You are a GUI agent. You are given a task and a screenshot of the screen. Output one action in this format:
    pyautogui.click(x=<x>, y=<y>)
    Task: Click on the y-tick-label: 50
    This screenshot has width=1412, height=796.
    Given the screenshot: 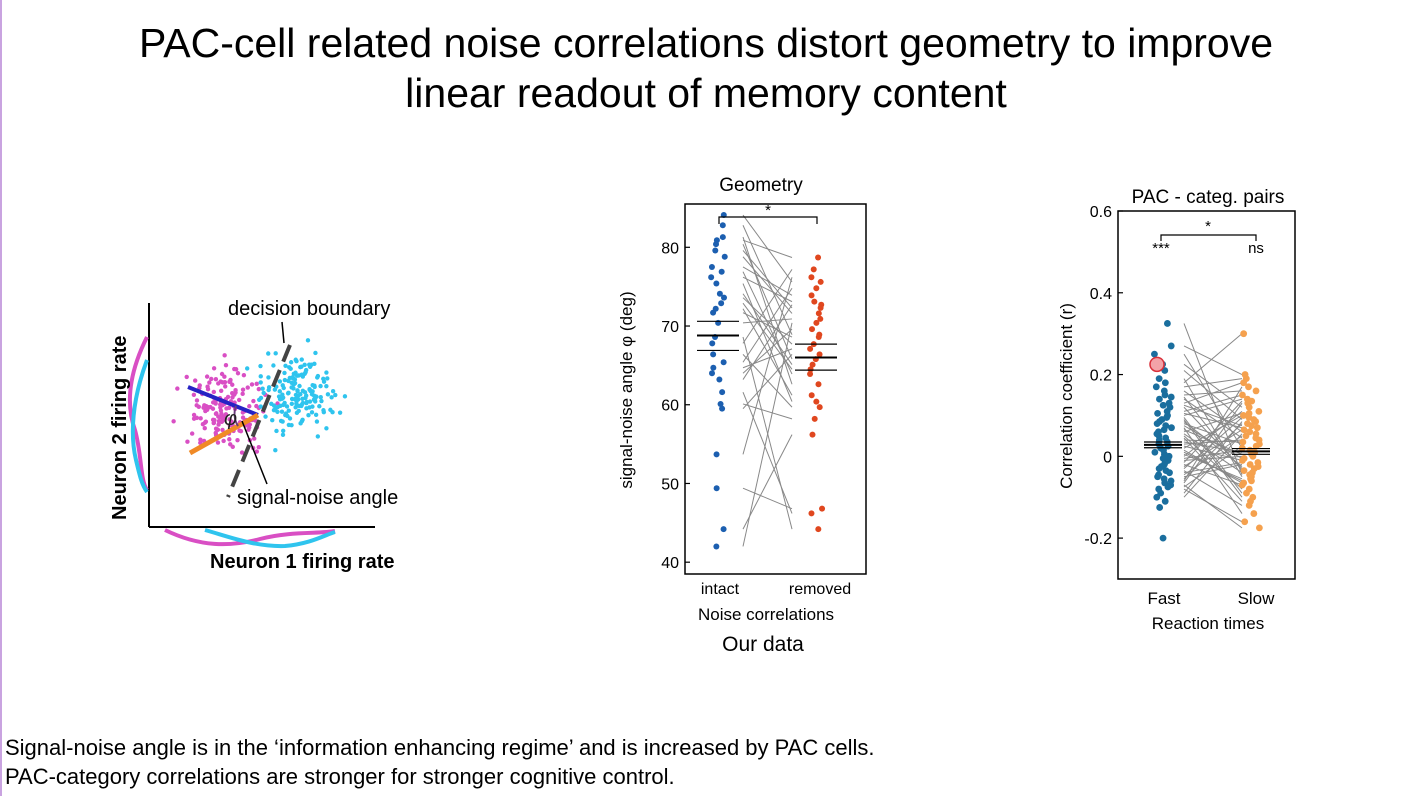 What is the action you would take?
    pyautogui.click(x=670, y=484)
    